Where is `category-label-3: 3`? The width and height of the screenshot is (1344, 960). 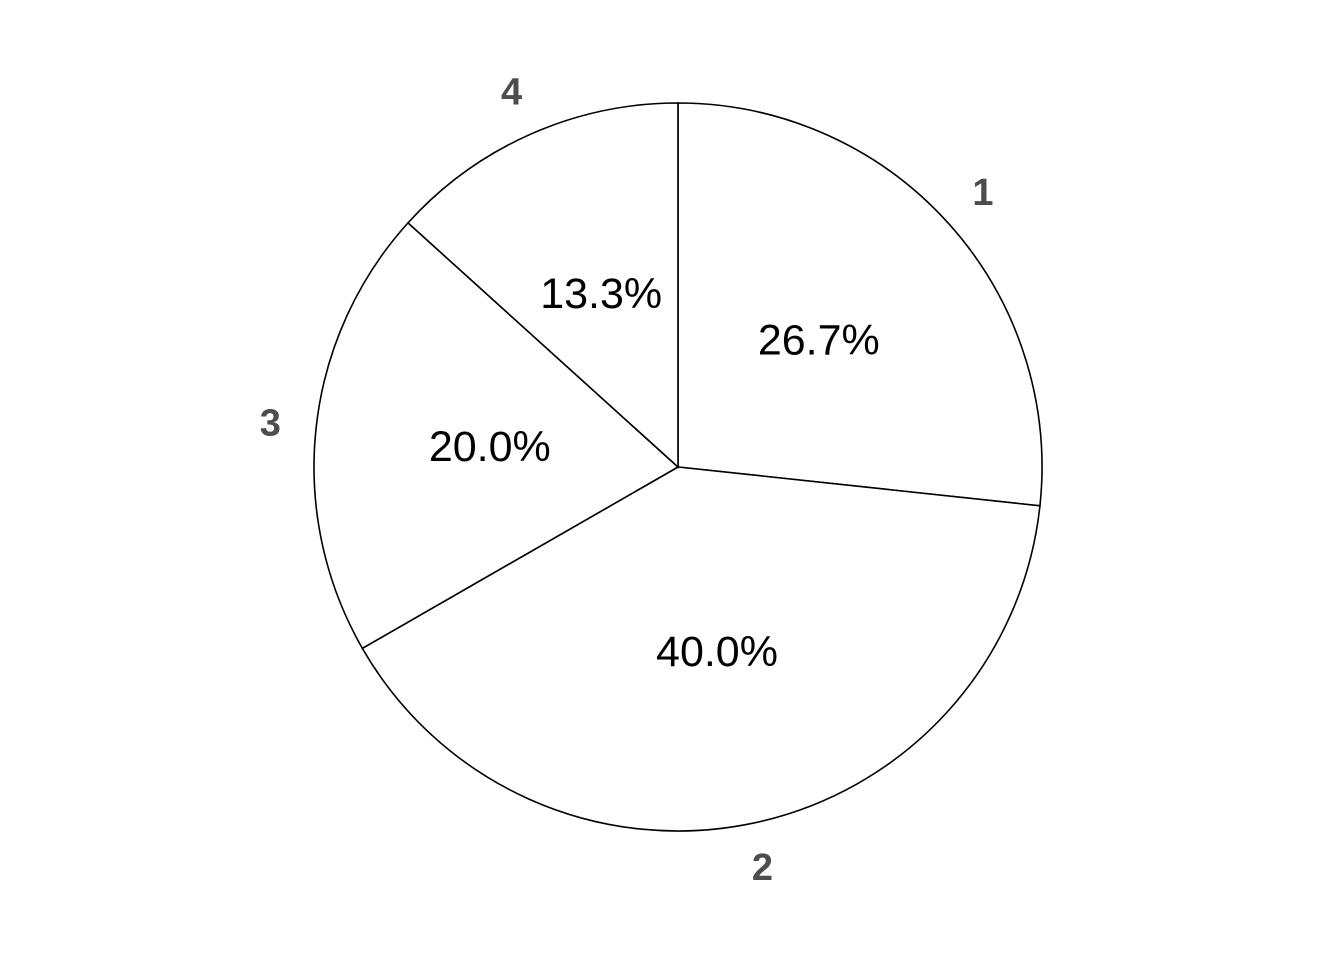
category-label-3: 3 is located at coordinates (270, 423).